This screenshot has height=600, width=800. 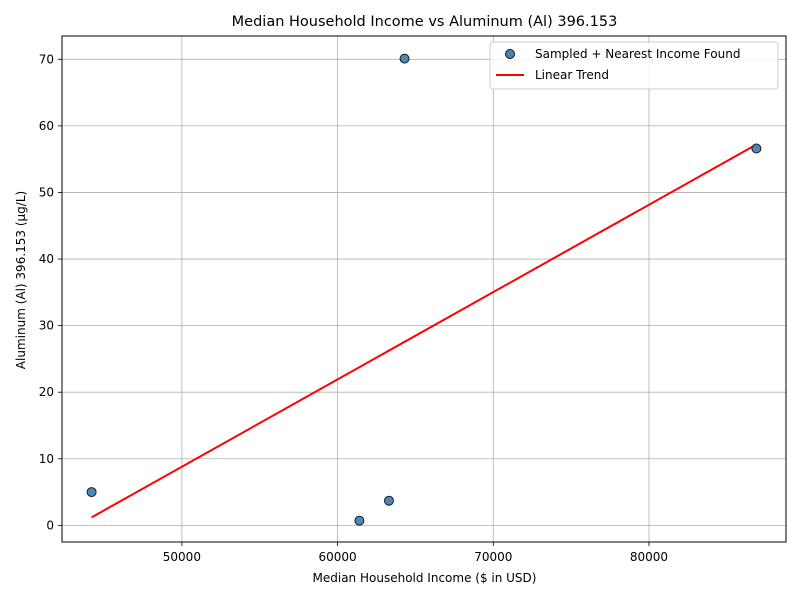 I want to click on legend-box, so click(x=634, y=65).